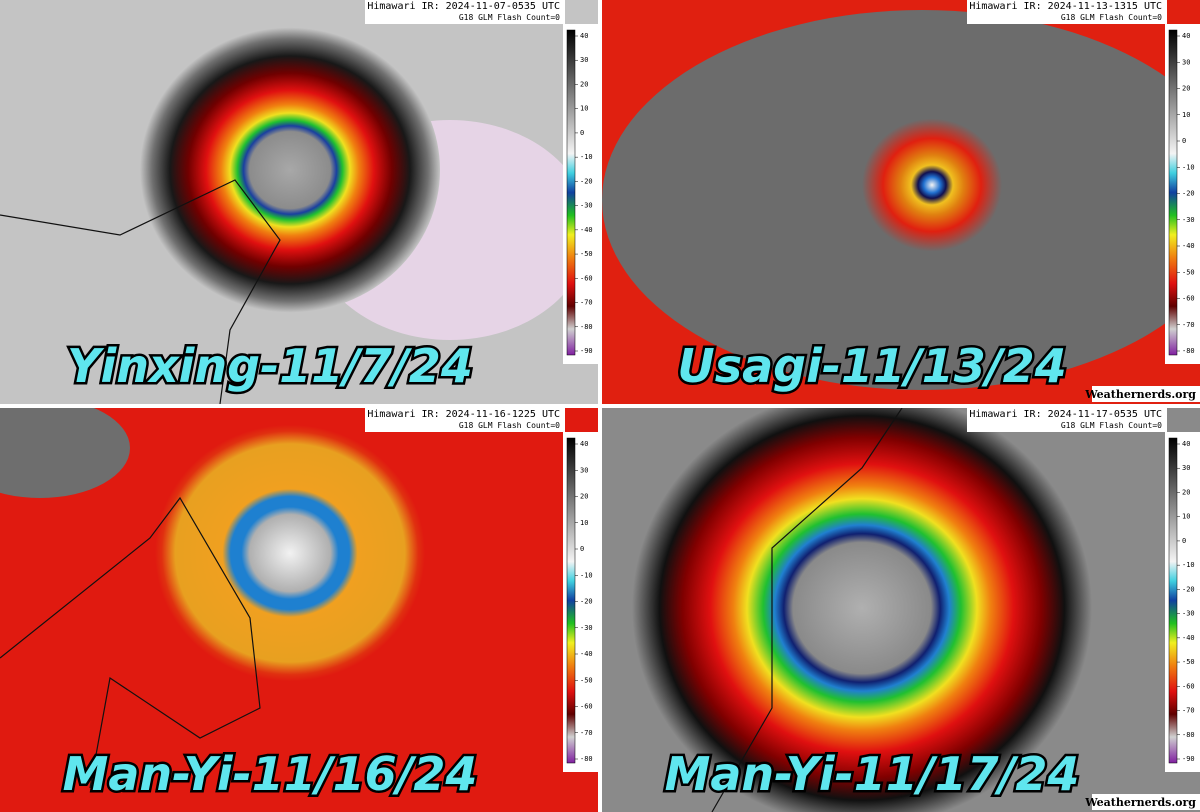  Describe the element at coordinates (463, 414) in the screenshot. I see `header-text: Himawari IR: 2024-11-16-1225 UTC` at that location.